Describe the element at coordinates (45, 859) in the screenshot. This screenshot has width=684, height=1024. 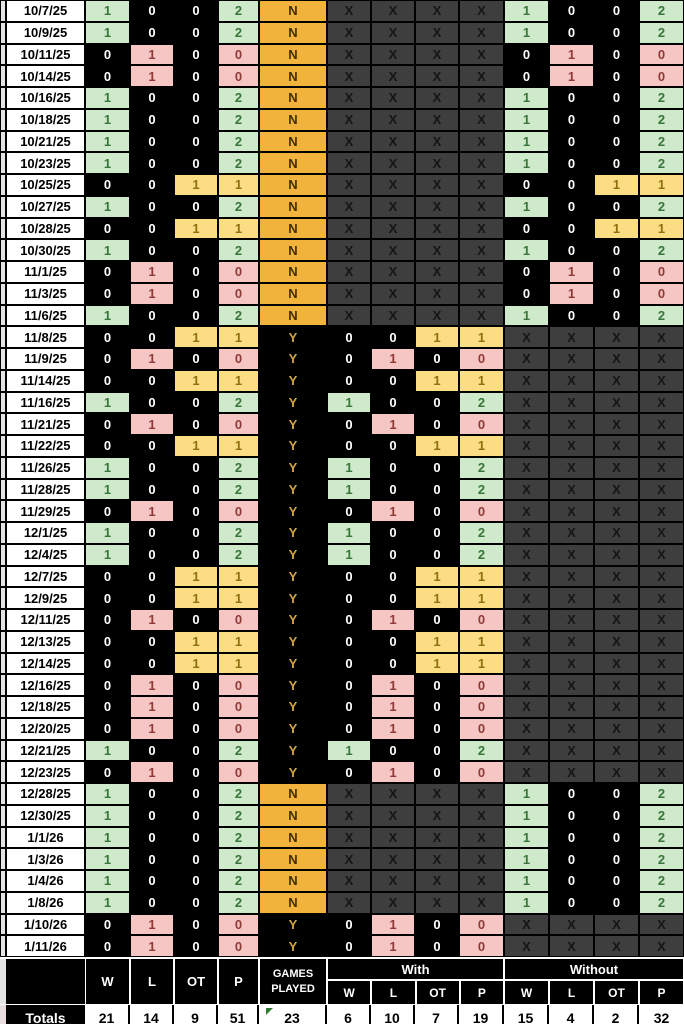
I see `date-cell: 1/3/26` at that location.